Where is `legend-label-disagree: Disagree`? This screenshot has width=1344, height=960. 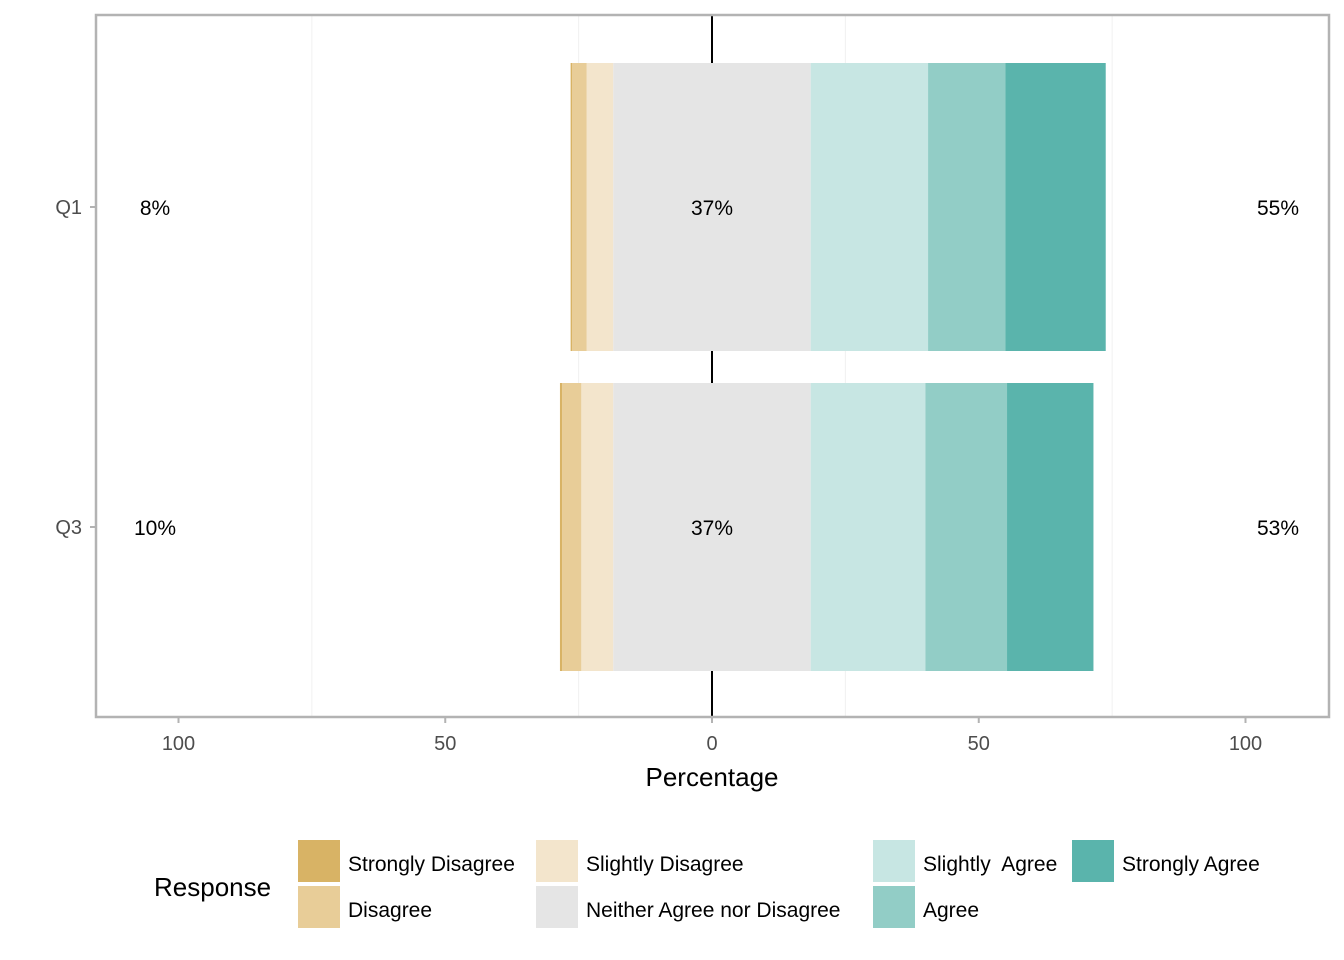 legend-label-disagree: Disagree is located at coordinates (390, 910).